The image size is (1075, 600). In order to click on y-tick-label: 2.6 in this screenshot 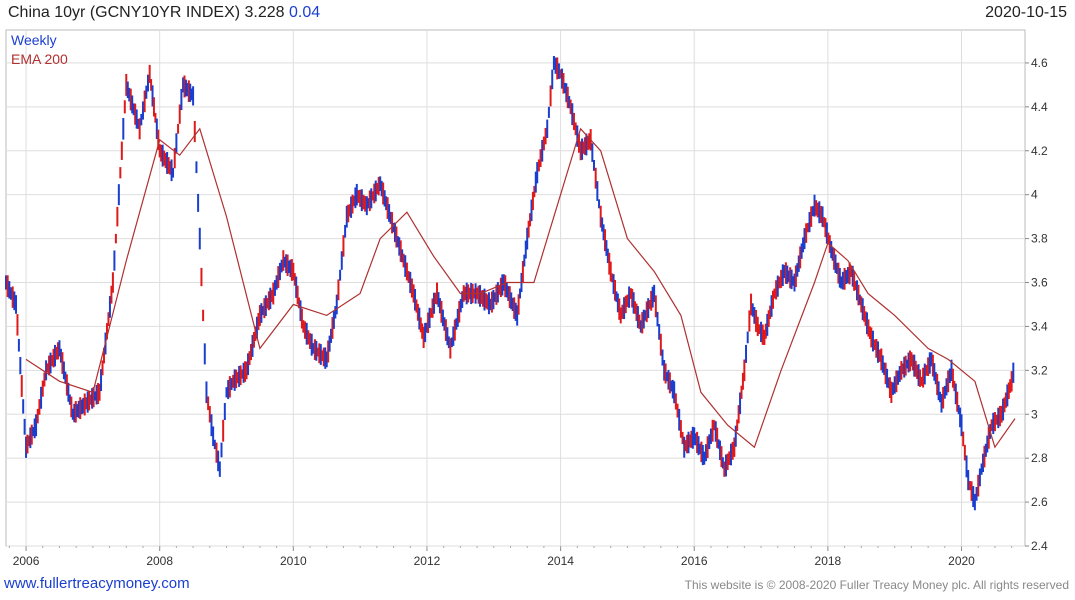, I will do `click(1039, 502)`.